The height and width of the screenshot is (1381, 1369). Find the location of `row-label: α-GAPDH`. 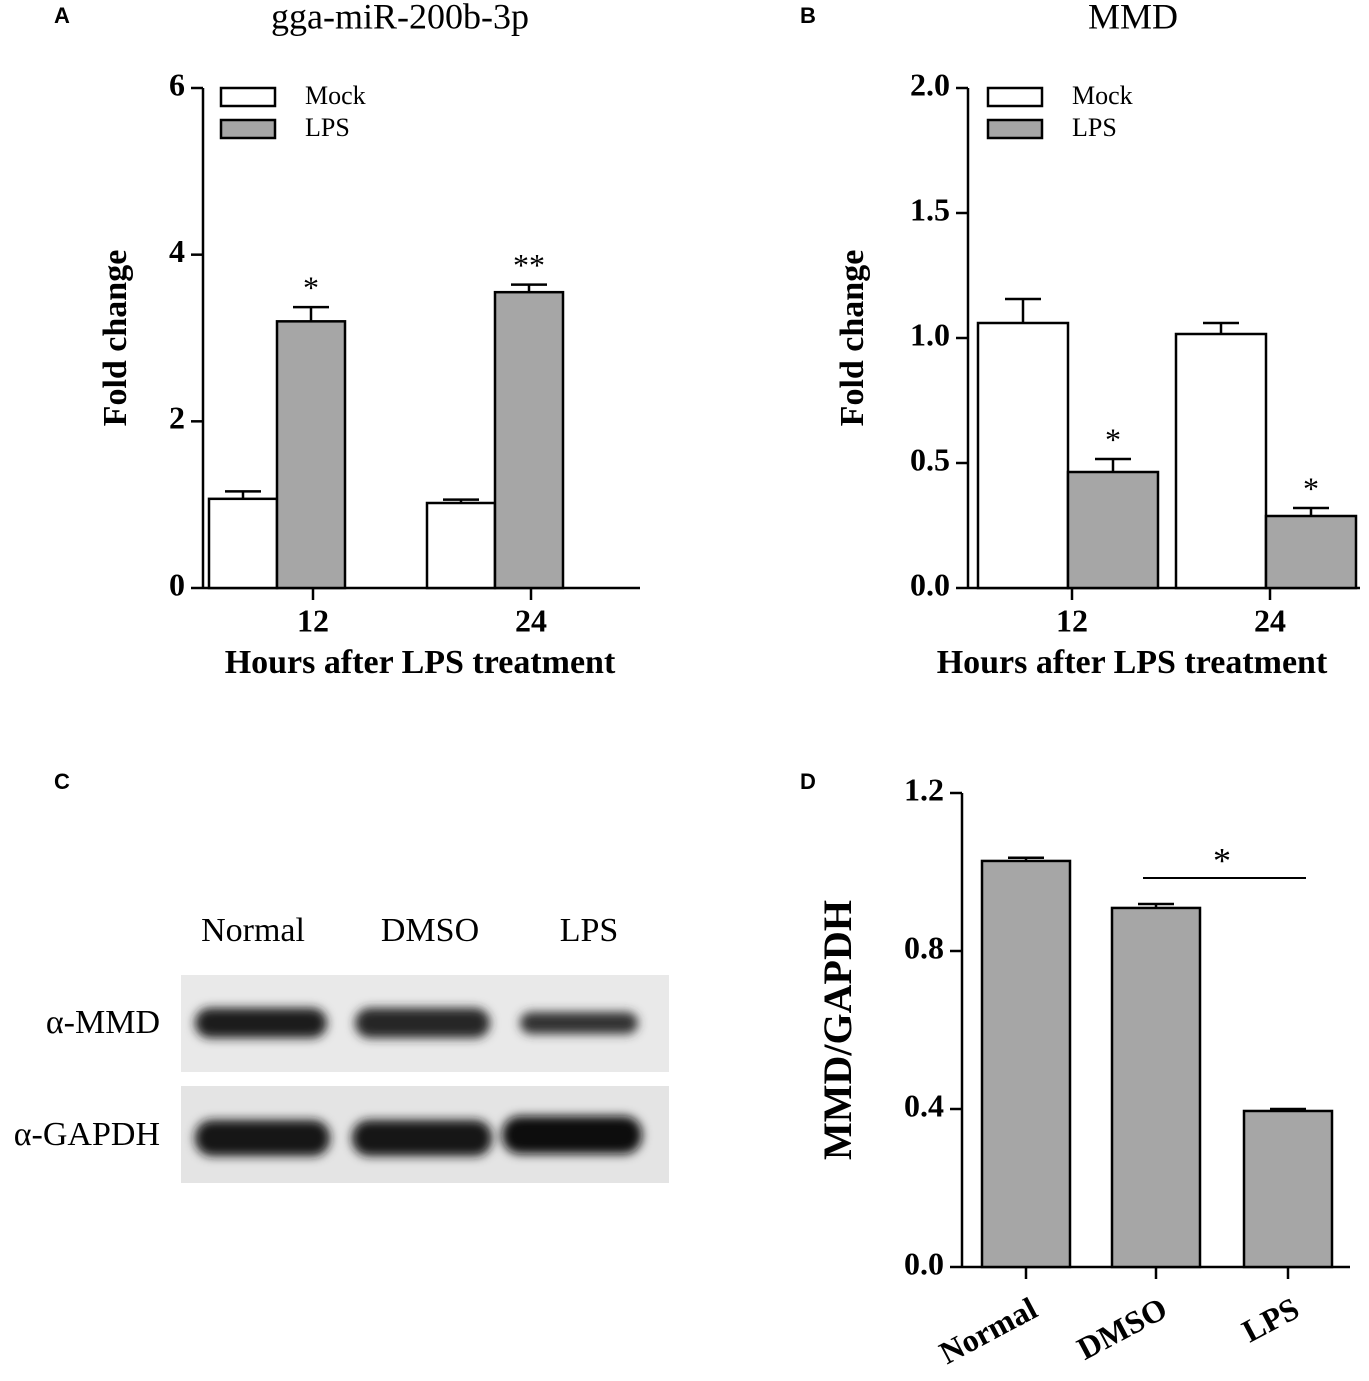

row-label: α-GAPDH is located at coordinates (87, 1134).